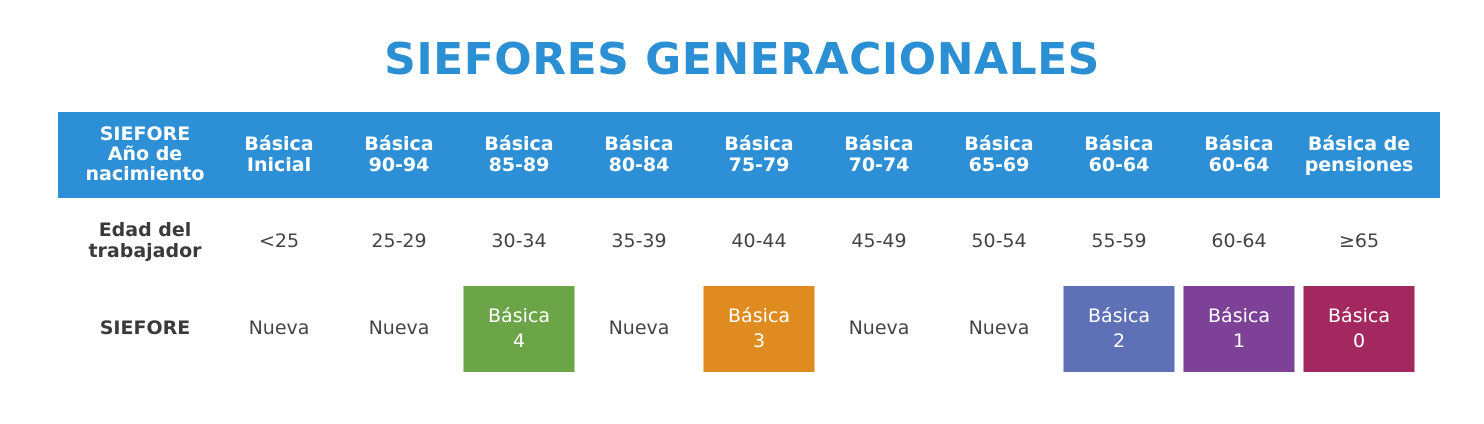  What do you see at coordinates (1359, 154) in the screenshot?
I see `header-cell: Básica de pensiones` at bounding box center [1359, 154].